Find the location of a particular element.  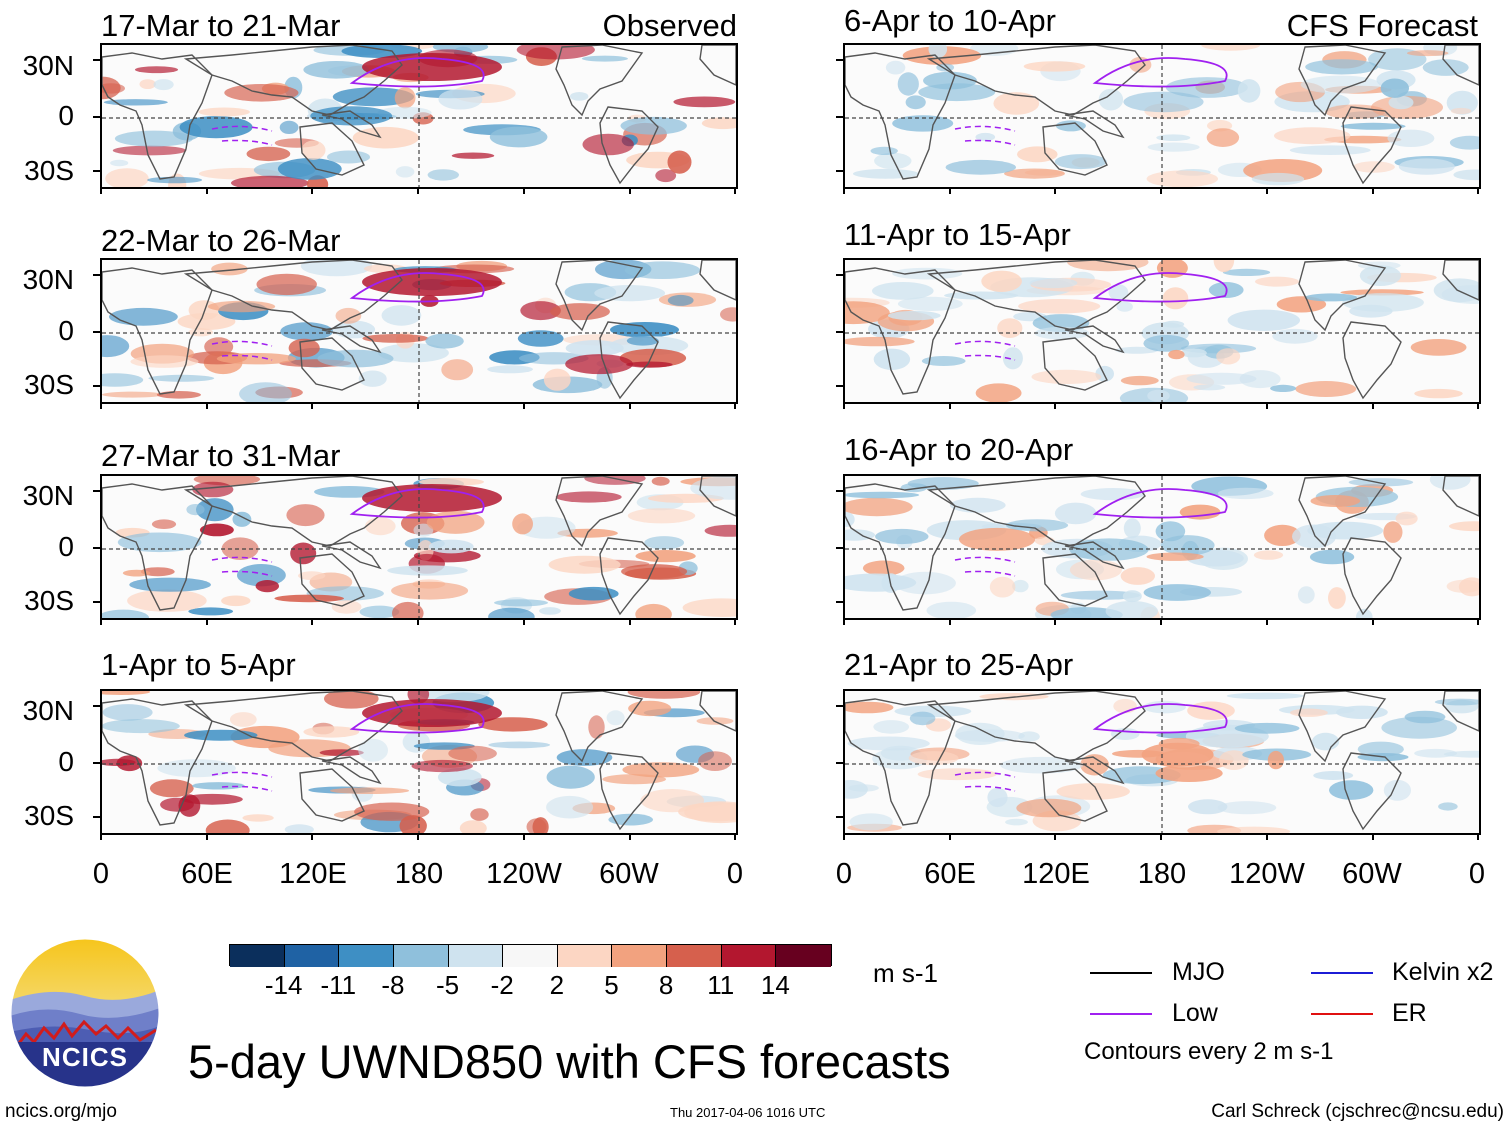

ncics-logo: NCICS is located at coordinates (85, 1013).